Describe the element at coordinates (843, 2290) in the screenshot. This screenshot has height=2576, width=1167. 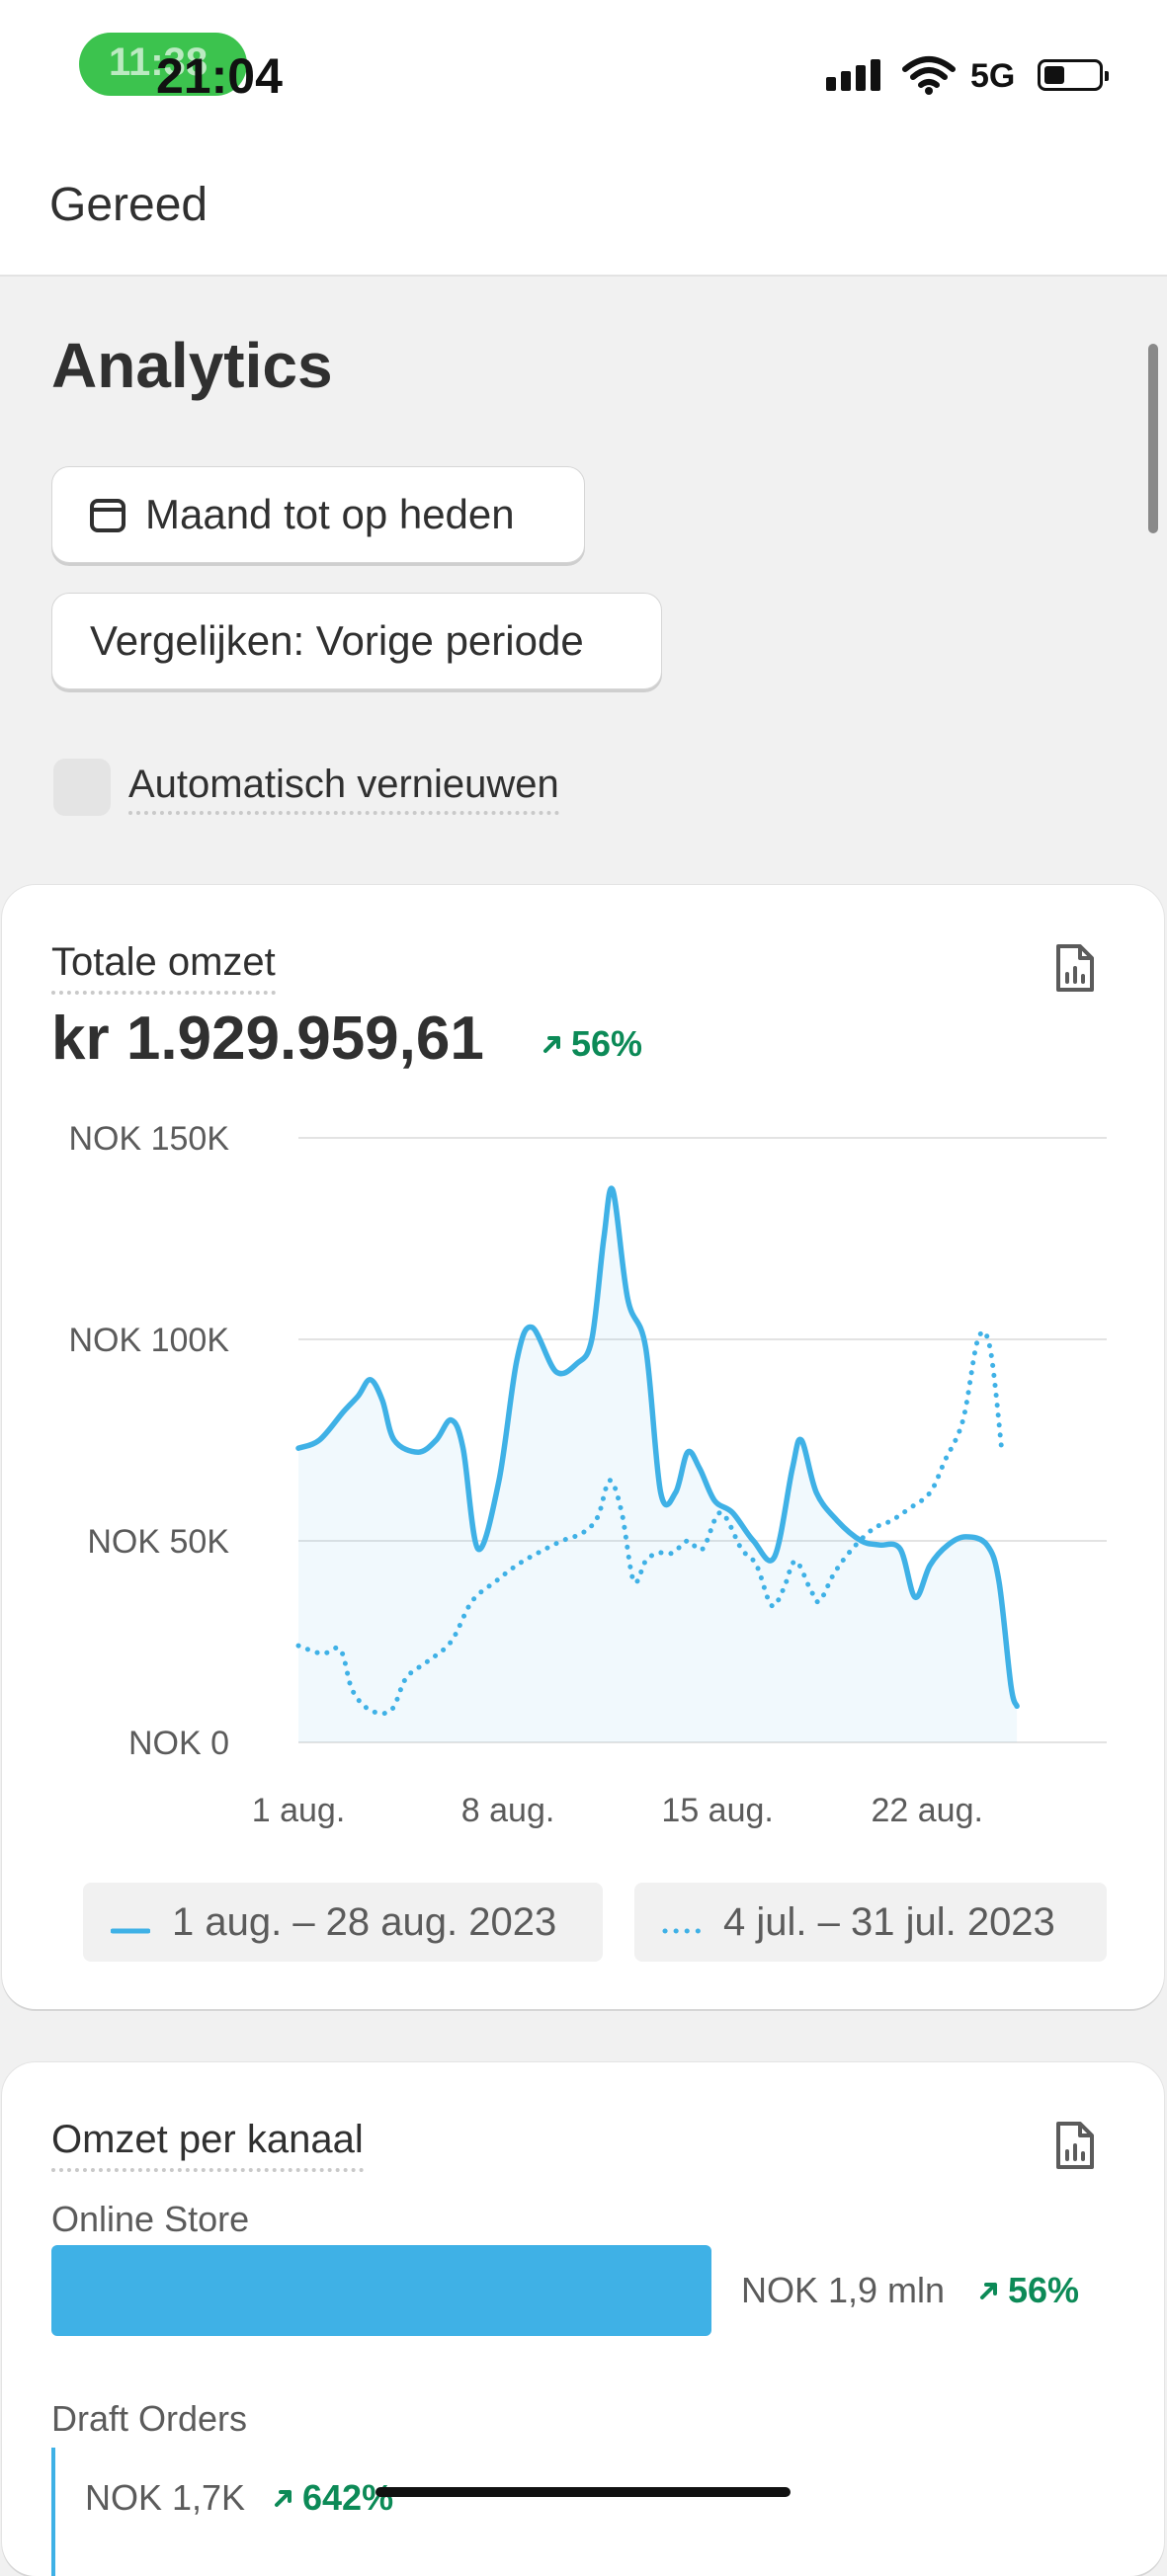
I see `channel-online-store-value: NOK 1,9 mln` at that location.